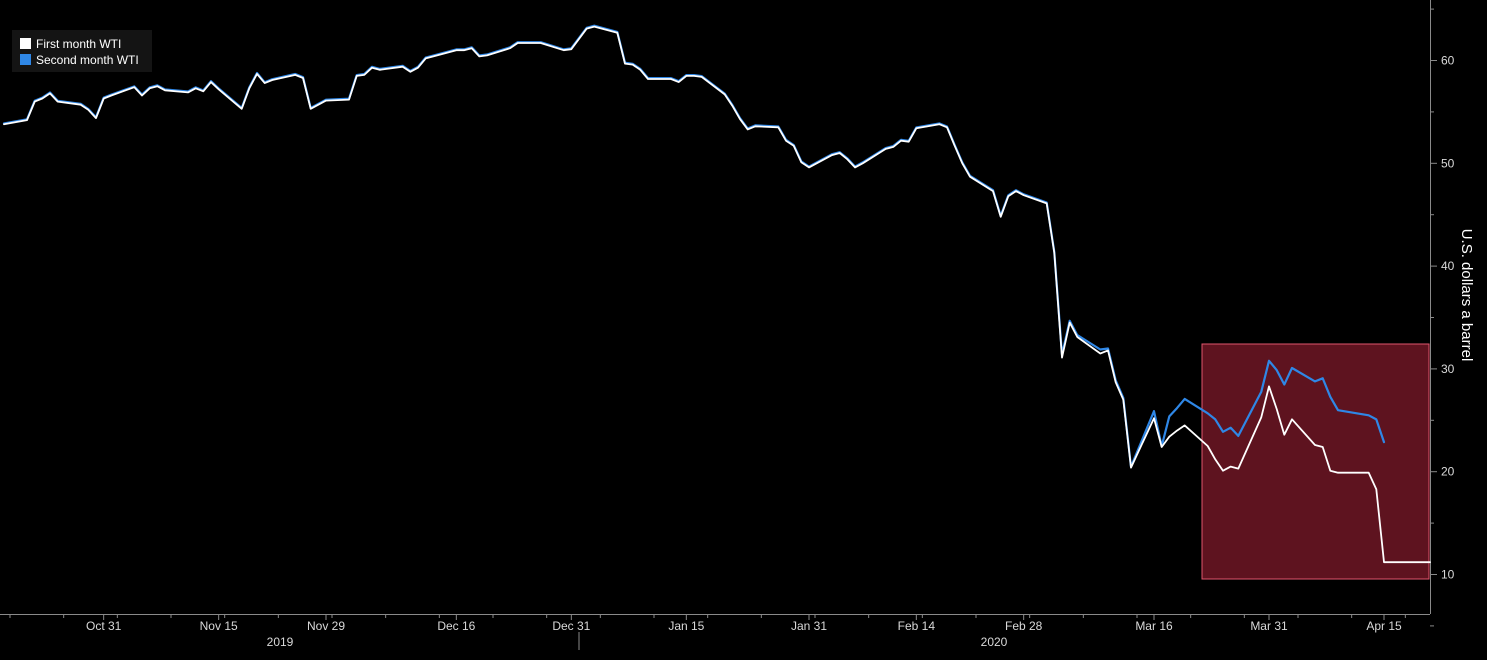  What do you see at coordinates (280, 642) in the screenshot?
I see `year-label: 2019` at bounding box center [280, 642].